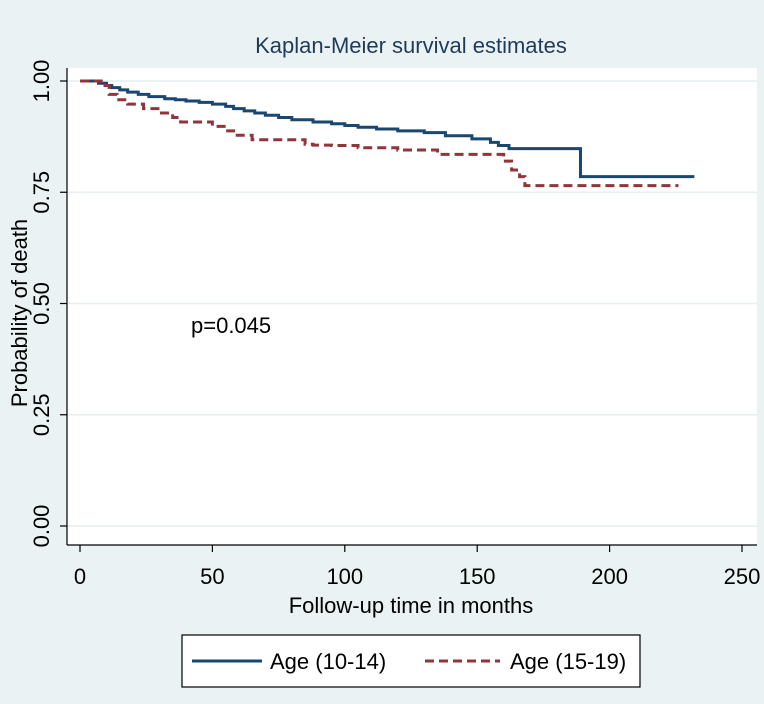 The width and height of the screenshot is (764, 704). Describe the element at coordinates (609, 576) in the screenshot. I see `x-tick-label-200: 200` at that location.